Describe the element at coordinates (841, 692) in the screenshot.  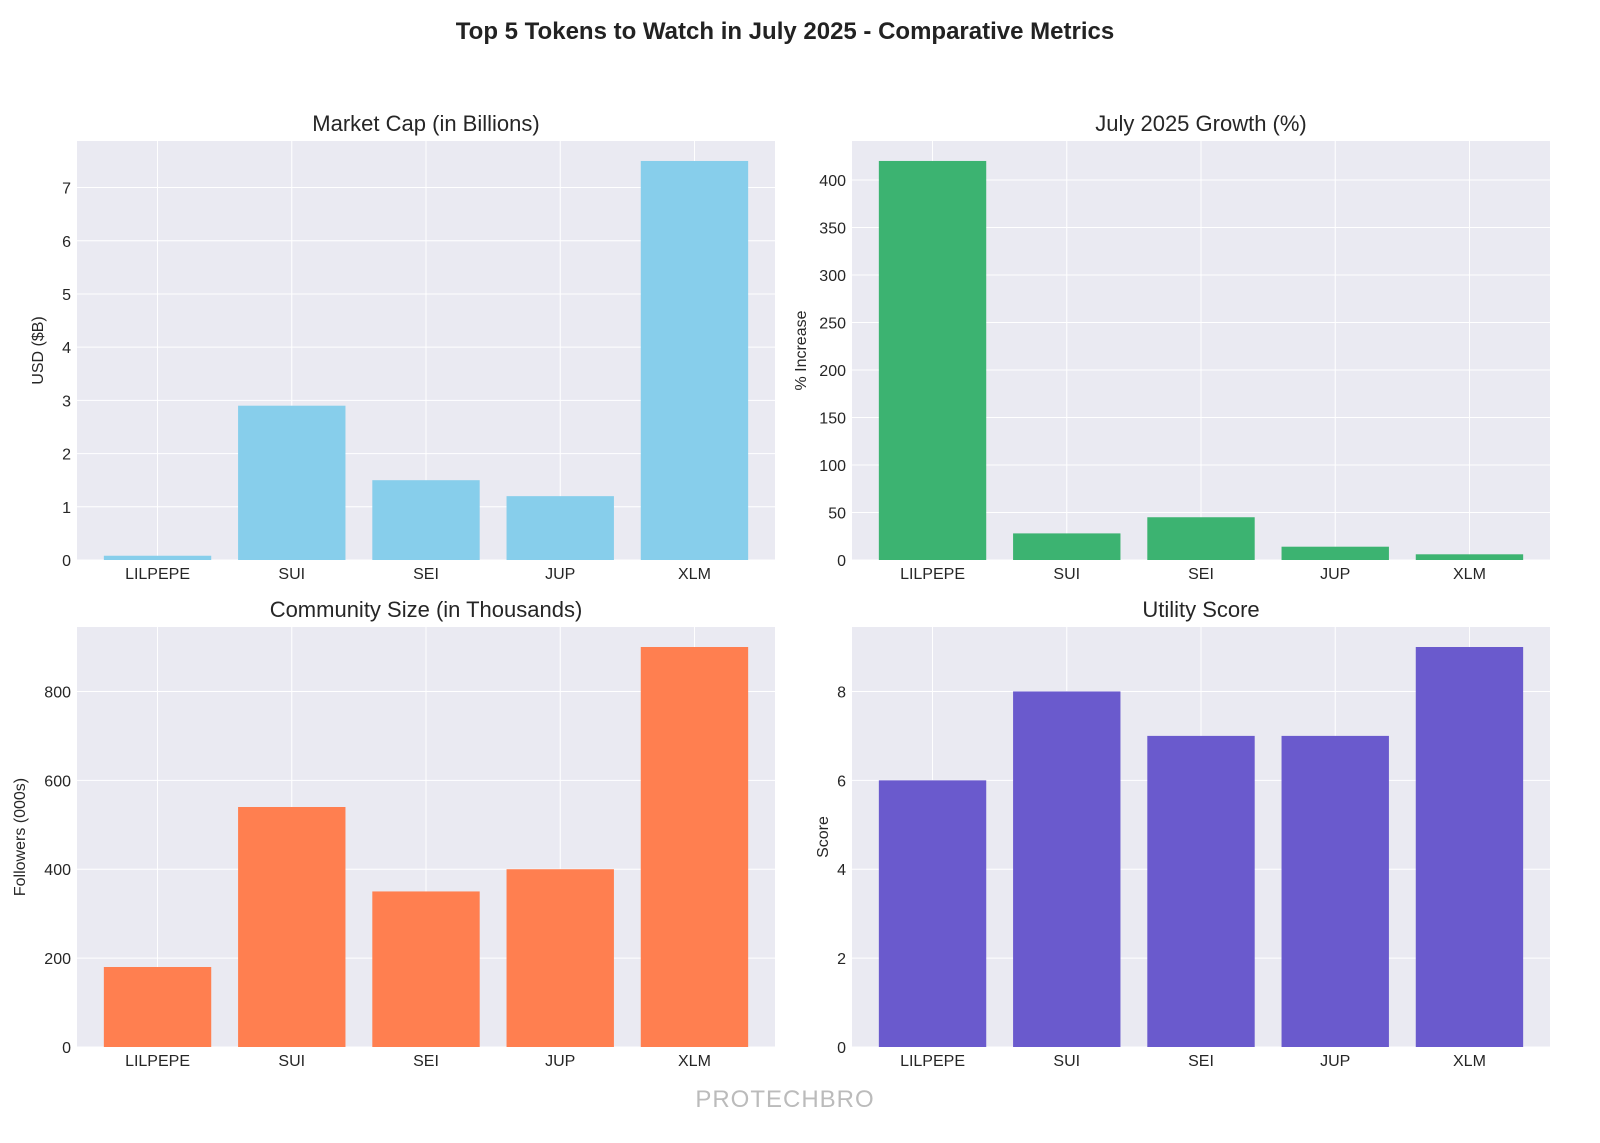
I see `y-tick-label: 8` at that location.